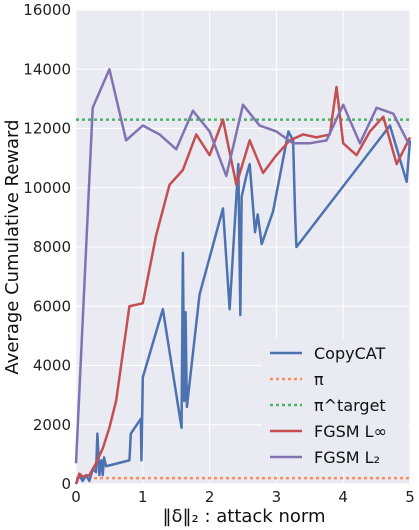 The width and height of the screenshot is (419, 530). I want to click on x-tick-label: 5, so click(410, 497).